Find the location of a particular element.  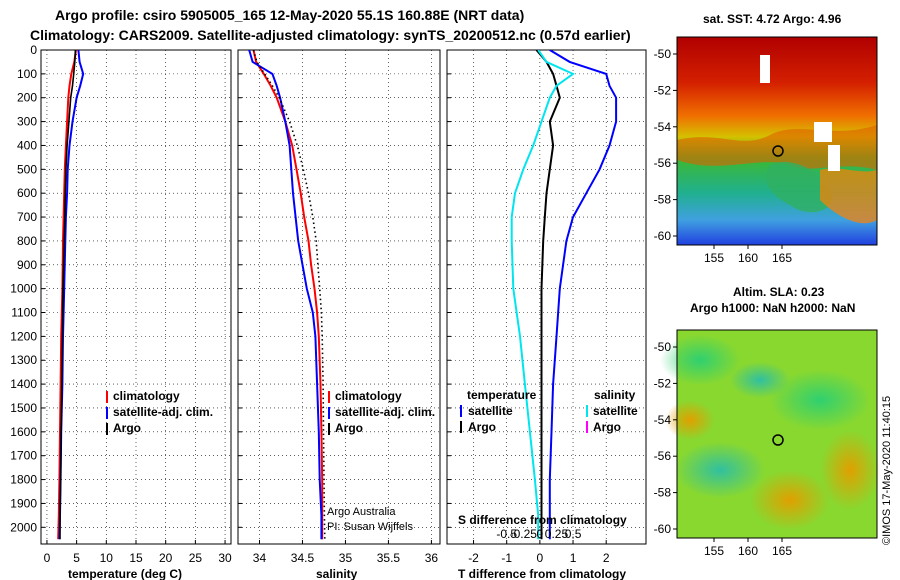

s-difference-tick-label: 0.25 is located at coordinates (557, 534).